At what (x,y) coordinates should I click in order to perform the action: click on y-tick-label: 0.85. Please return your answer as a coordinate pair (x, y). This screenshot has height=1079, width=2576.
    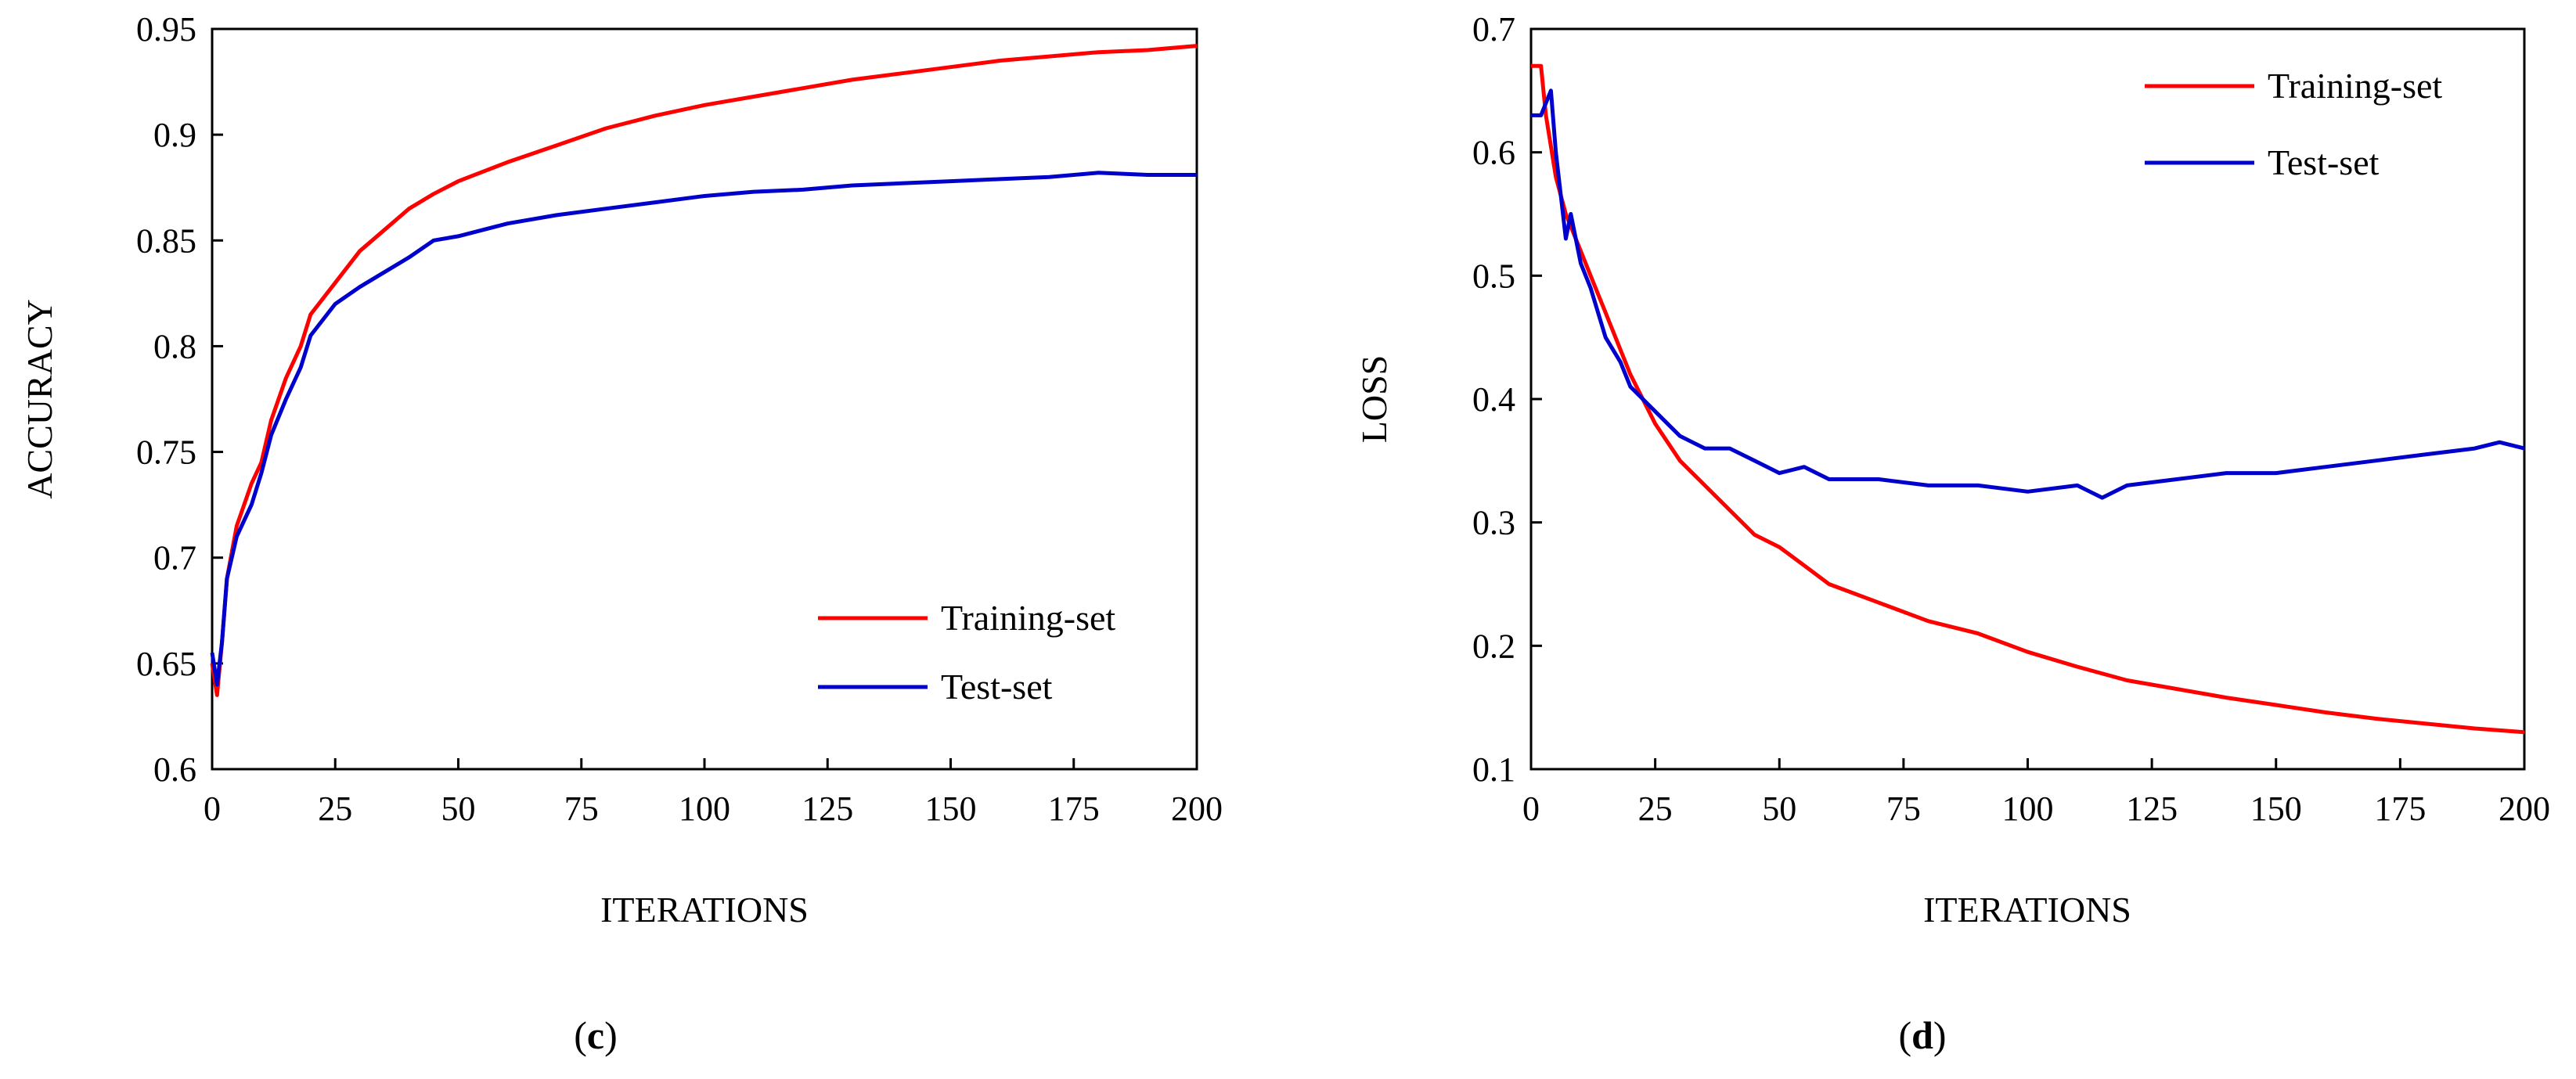
    Looking at the image, I should click on (166, 240).